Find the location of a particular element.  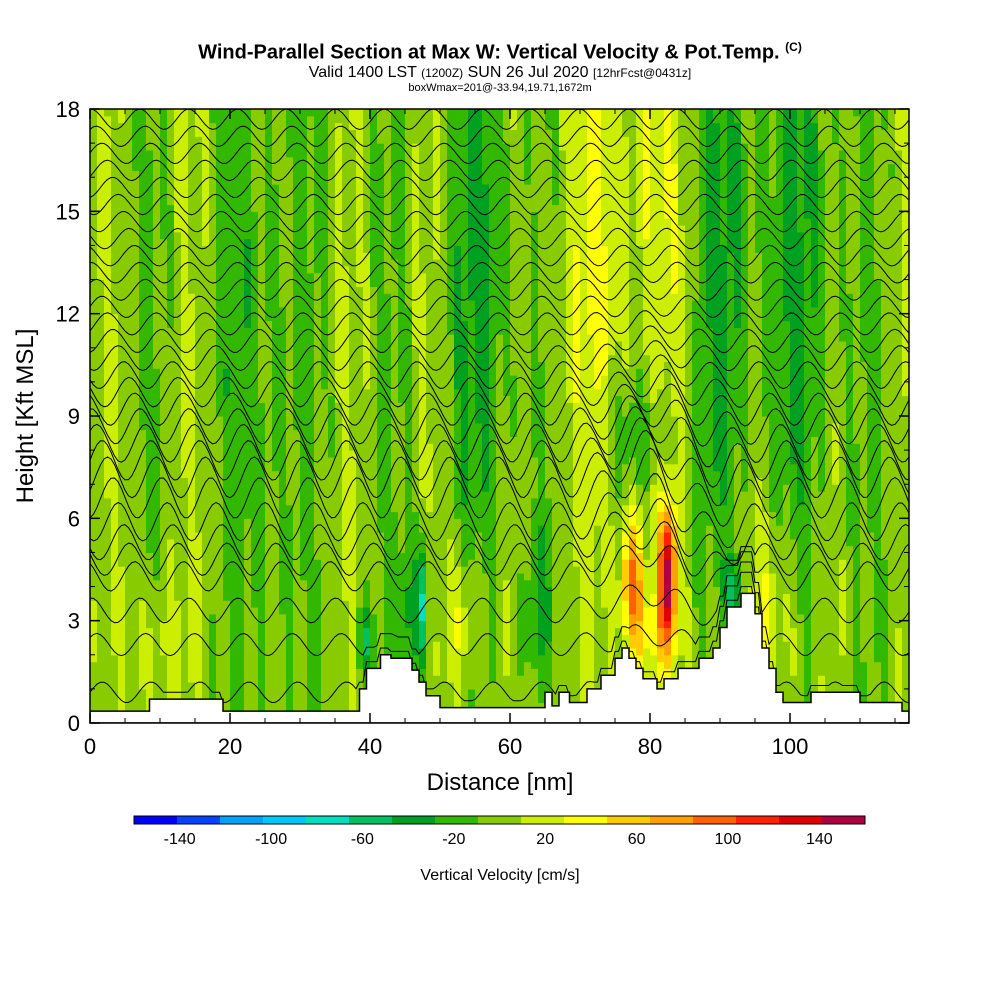

y-axis-title: Height [Kft MSL] is located at coordinates (25, 416).